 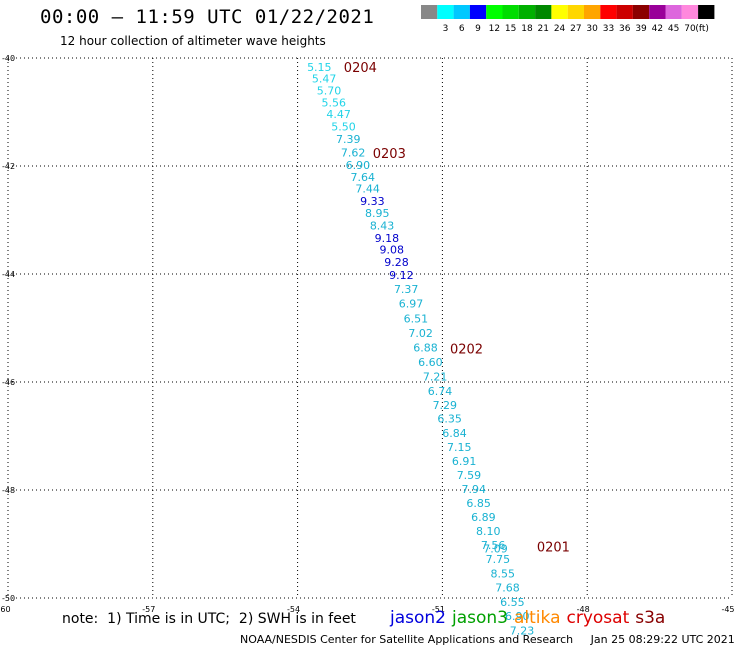 I want to click on wave-height-value: 7.94, so click(x=474, y=489).